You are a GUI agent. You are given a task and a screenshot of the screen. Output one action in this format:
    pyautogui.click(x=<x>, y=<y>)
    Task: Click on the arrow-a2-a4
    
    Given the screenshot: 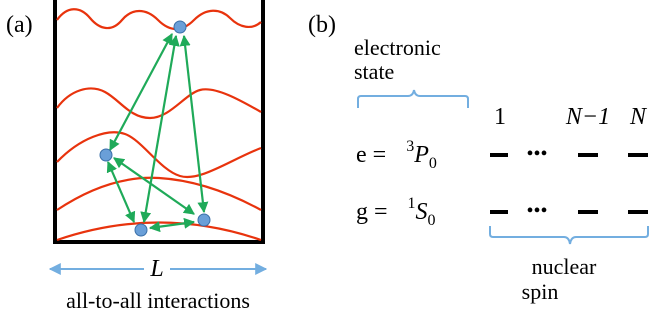 What is the action you would take?
    pyautogui.click(x=154, y=186)
    